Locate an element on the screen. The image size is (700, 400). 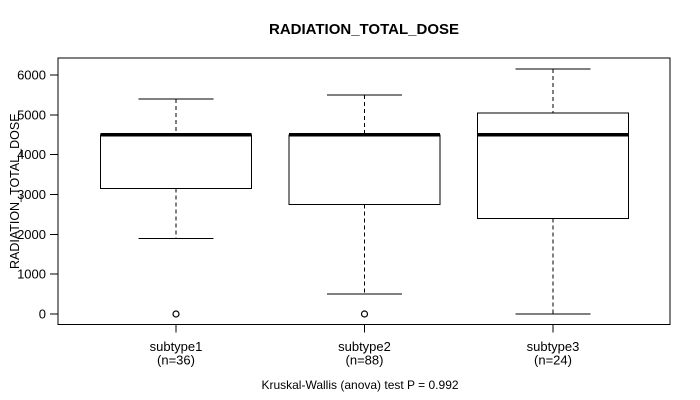
stat-test-annotation: Kruskal-Wallis (anova) test P = 0.992 is located at coordinates (360, 385).